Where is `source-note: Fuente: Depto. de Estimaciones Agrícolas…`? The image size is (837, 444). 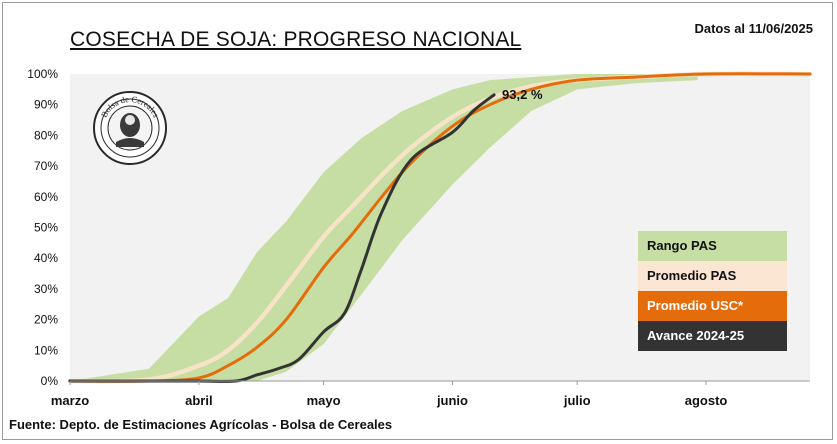
source-note: Fuente: Depto. de Estimaciones Agrícolas… is located at coordinates (201, 424).